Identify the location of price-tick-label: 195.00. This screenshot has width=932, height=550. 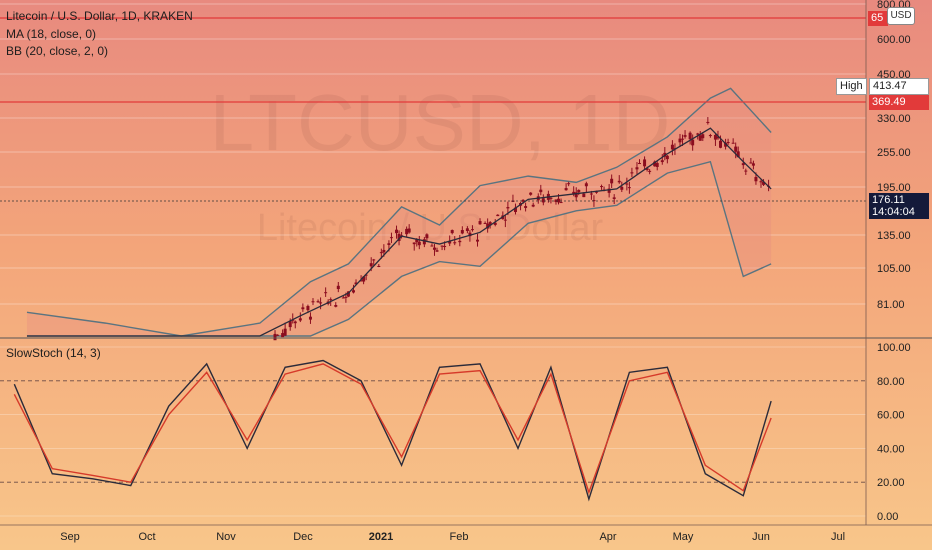
(894, 188).